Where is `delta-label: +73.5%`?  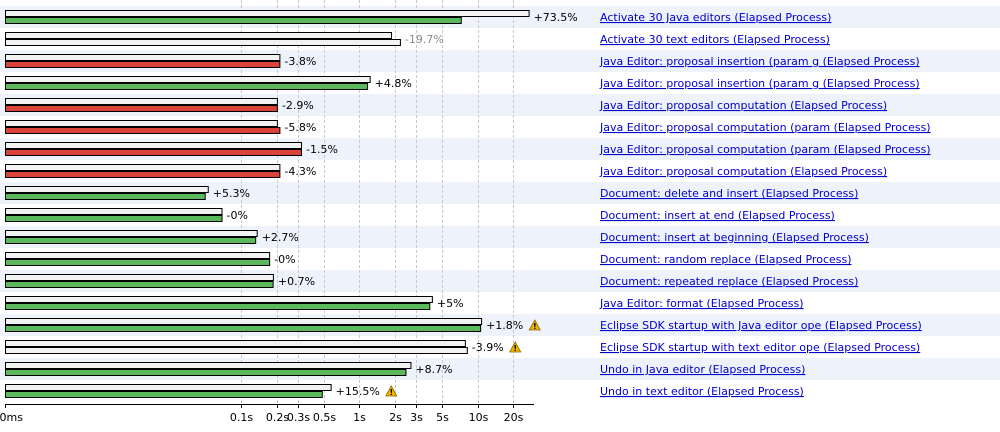 delta-label: +73.5% is located at coordinates (556, 17).